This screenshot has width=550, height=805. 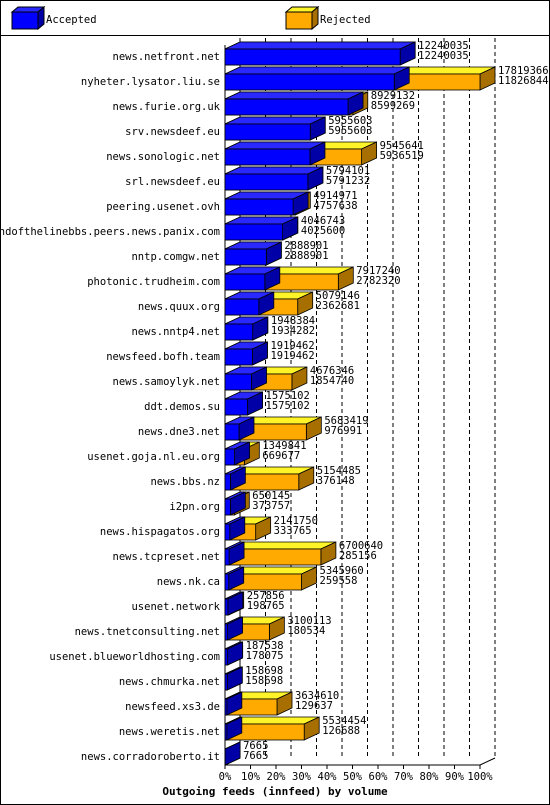 What do you see at coordinates (160, 532) in the screenshot?
I see `y-tick-label: news.hispagatos.org` at bounding box center [160, 532].